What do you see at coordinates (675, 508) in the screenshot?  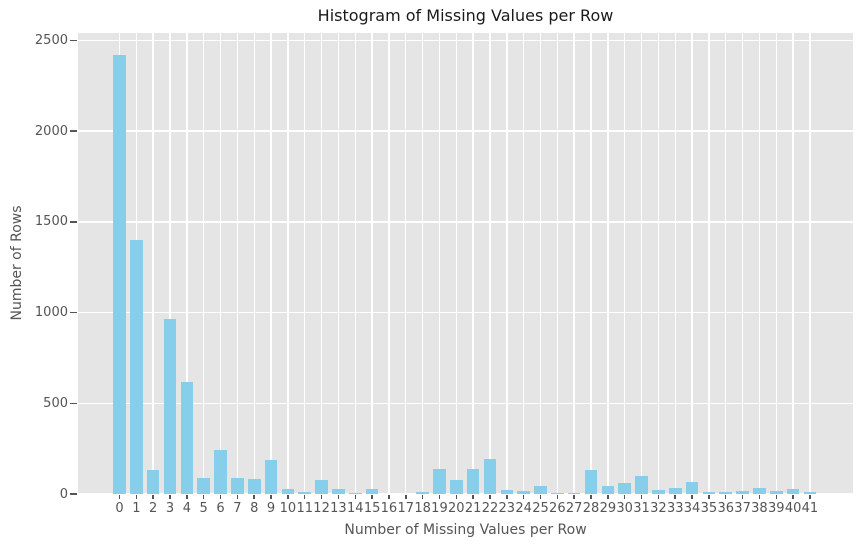 I see `x-tick-label: 33` at bounding box center [675, 508].